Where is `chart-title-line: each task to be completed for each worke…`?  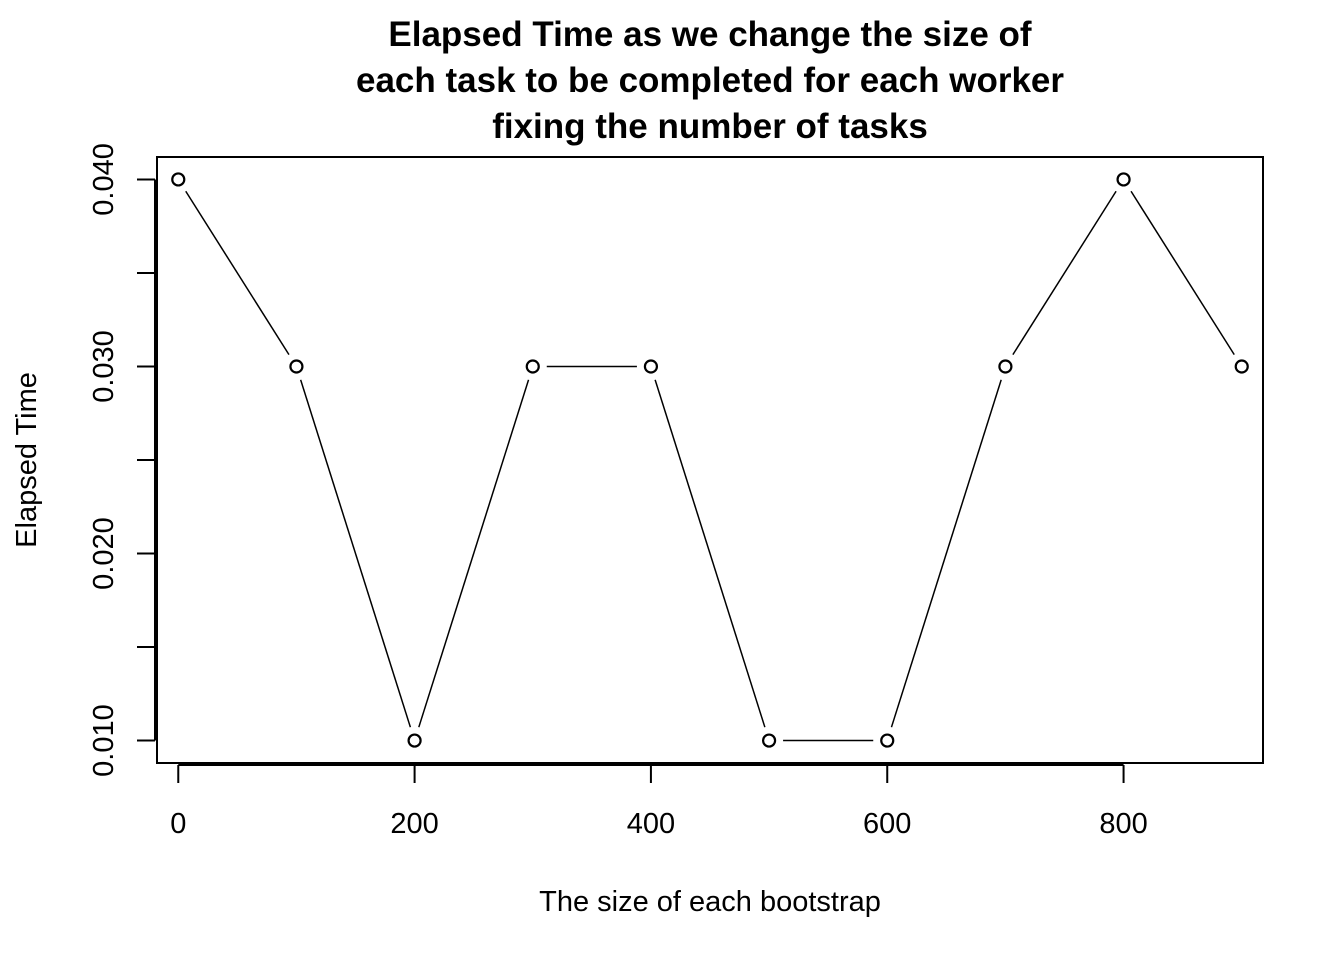 chart-title-line: each task to be completed for each worke… is located at coordinates (710, 80).